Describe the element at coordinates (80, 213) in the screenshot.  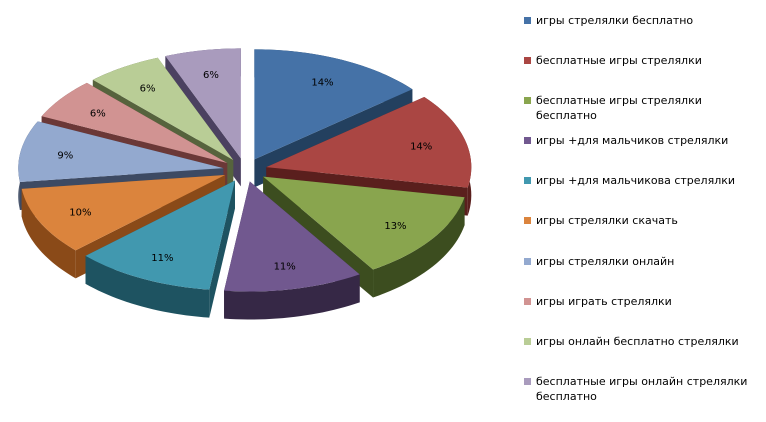
I see `slice-label-6: 10%` at that location.